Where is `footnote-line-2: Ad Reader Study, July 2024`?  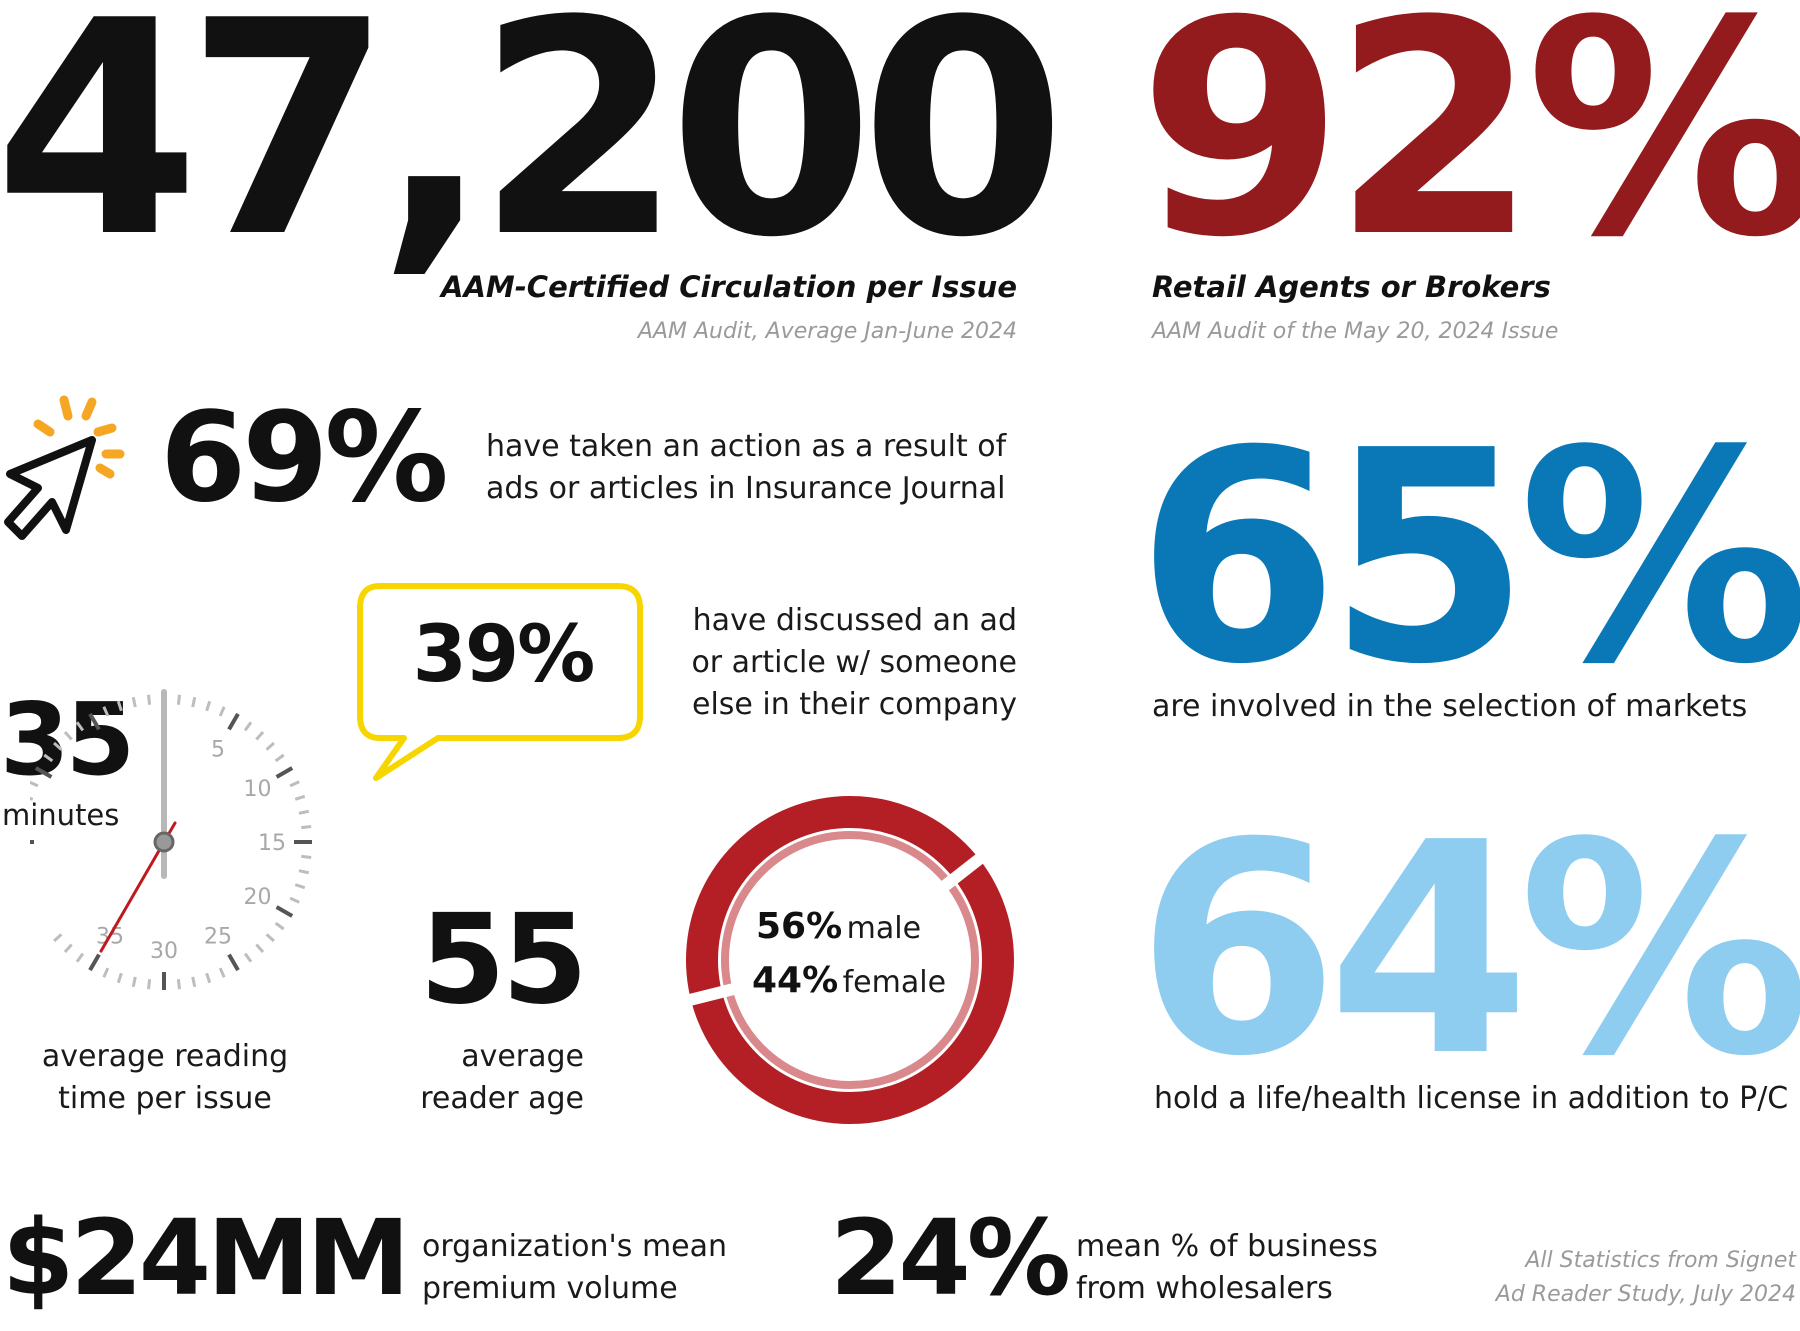
footnote-line-2: Ad Reader Study, July 2024 is located at coordinates (1645, 1294).